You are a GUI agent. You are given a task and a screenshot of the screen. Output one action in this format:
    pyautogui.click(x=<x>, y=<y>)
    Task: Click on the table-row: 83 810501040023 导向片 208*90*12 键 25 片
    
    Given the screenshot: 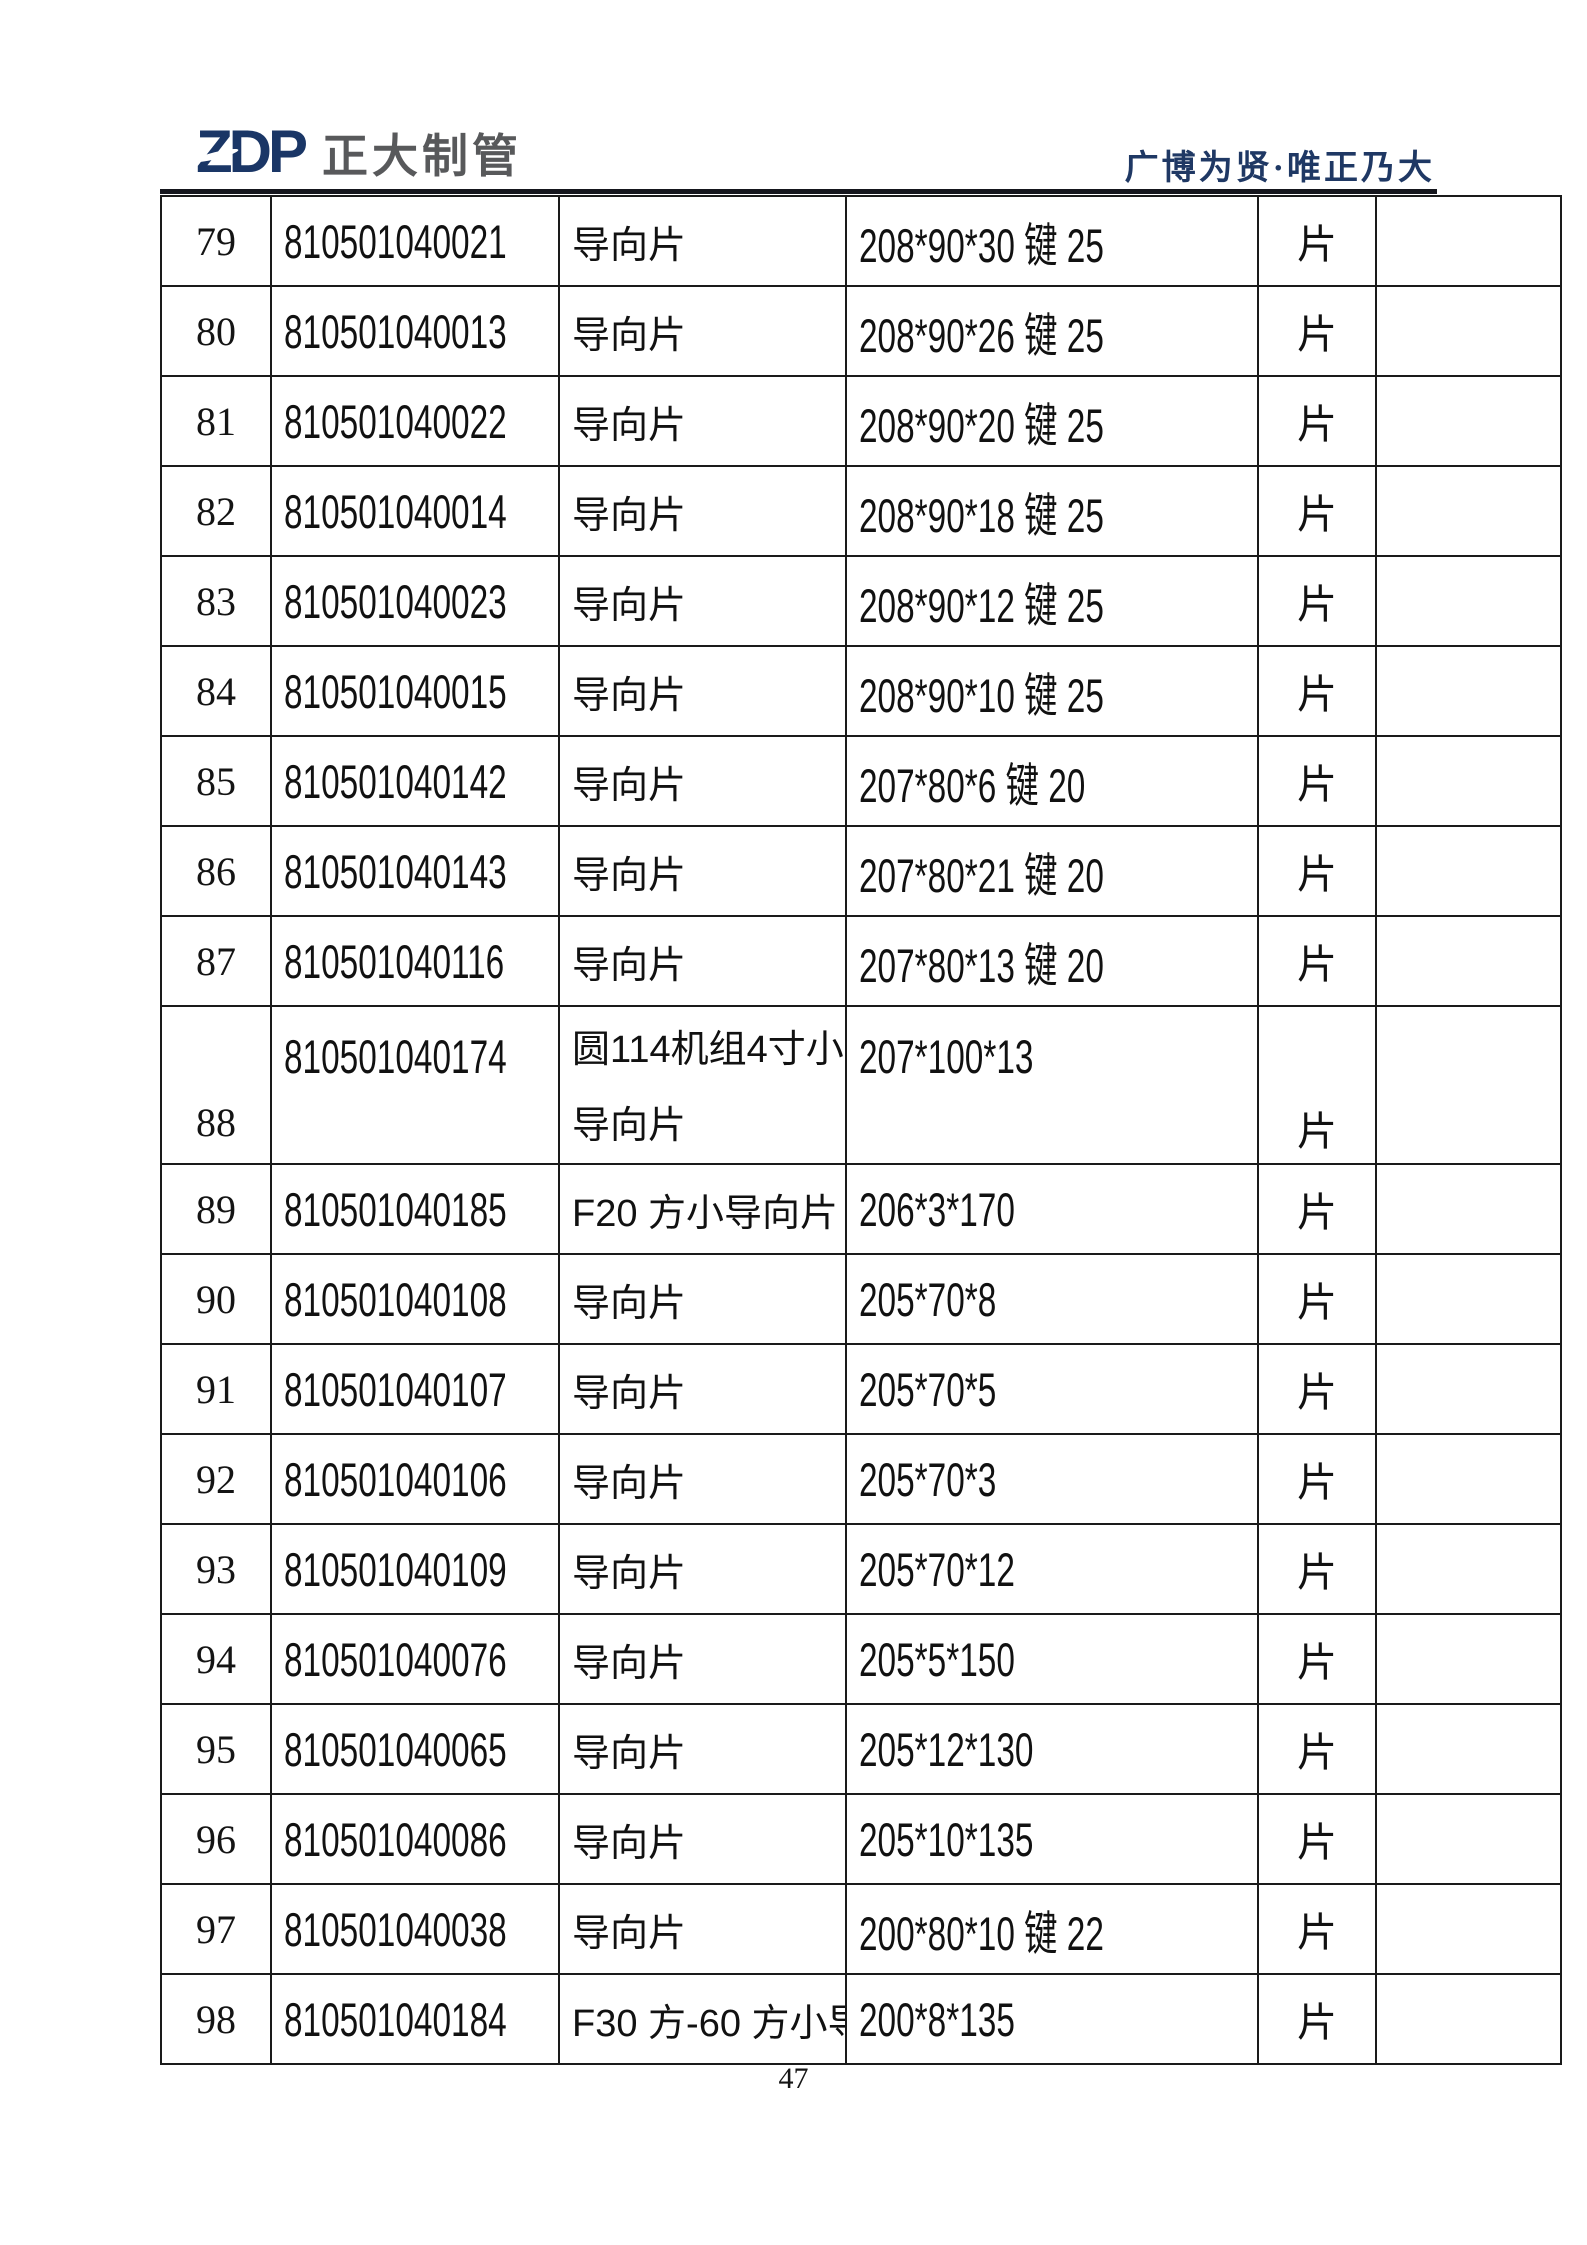 What is the action you would take?
    pyautogui.click(x=861, y=601)
    